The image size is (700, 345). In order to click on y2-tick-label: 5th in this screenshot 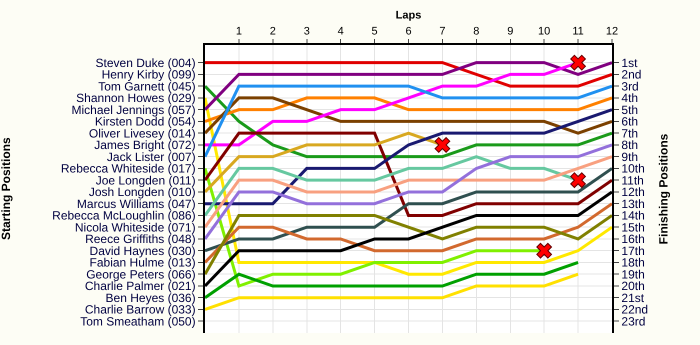, I will do `click(629, 109)`.